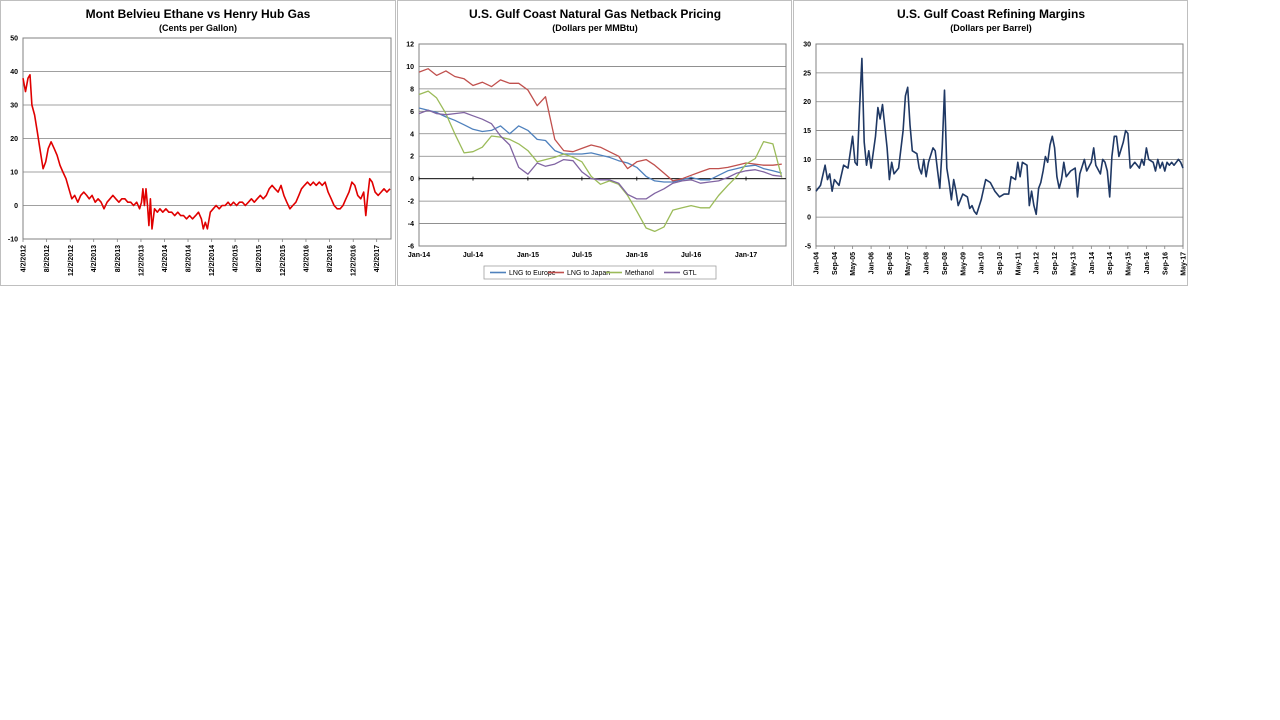 The height and width of the screenshot is (720, 1280). Describe the element at coordinates (639, 273) in the screenshot. I see `legend-label: Methanol` at that location.